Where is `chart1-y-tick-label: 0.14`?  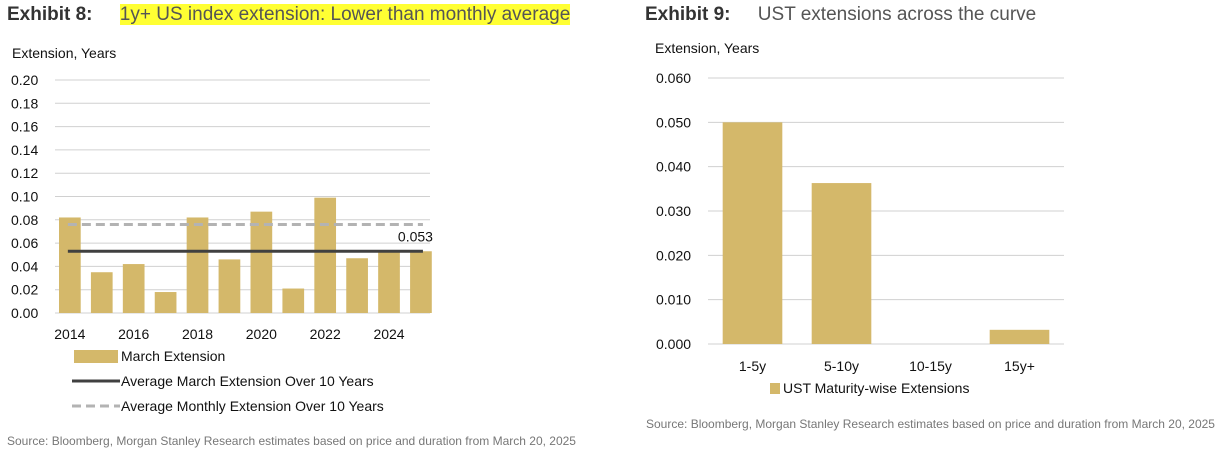
chart1-y-tick-label: 0.14 is located at coordinates (24, 150).